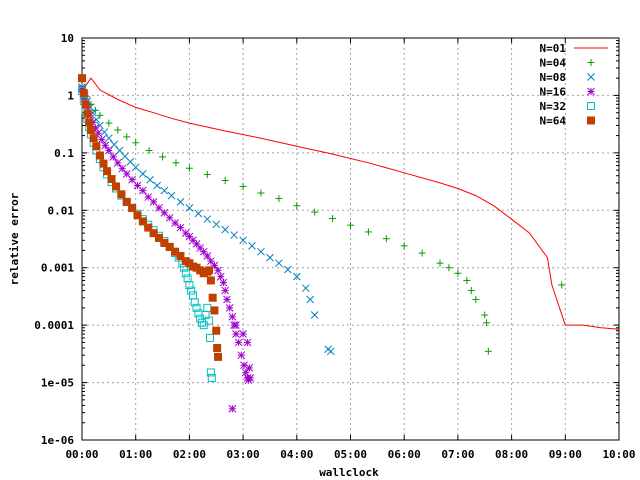 The image size is (640, 480). What do you see at coordinates (591, 91) in the screenshot?
I see `legend-swatch-n16` at bounding box center [591, 91].